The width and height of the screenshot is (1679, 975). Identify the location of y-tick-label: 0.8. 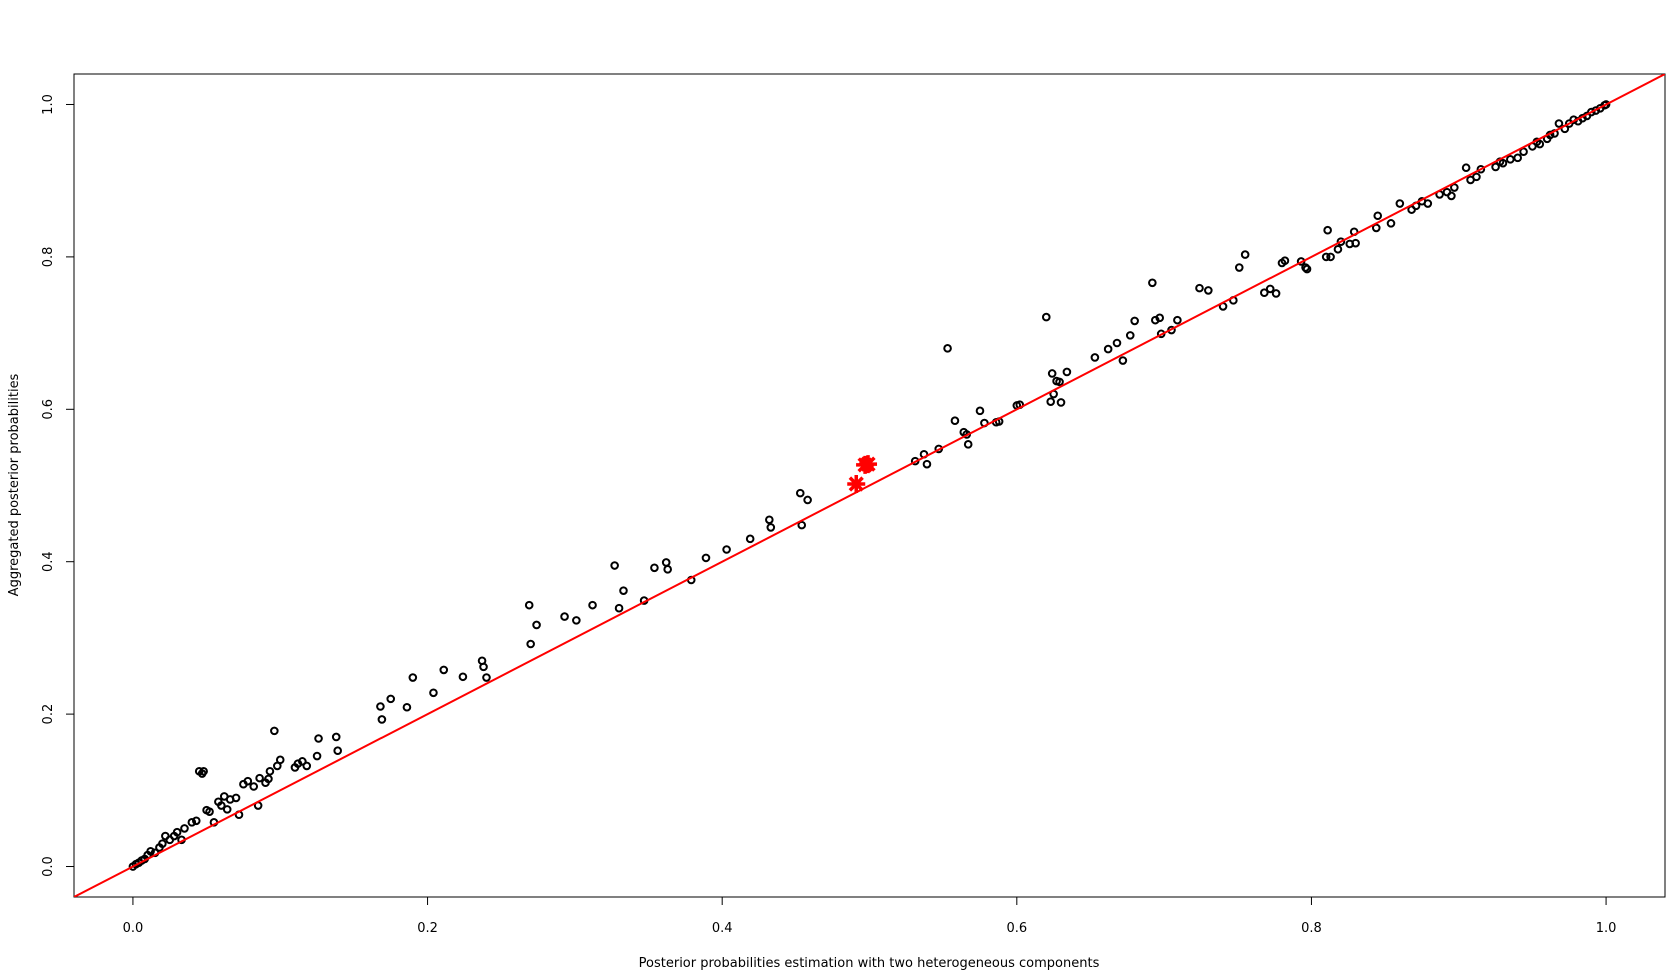
(48, 257).